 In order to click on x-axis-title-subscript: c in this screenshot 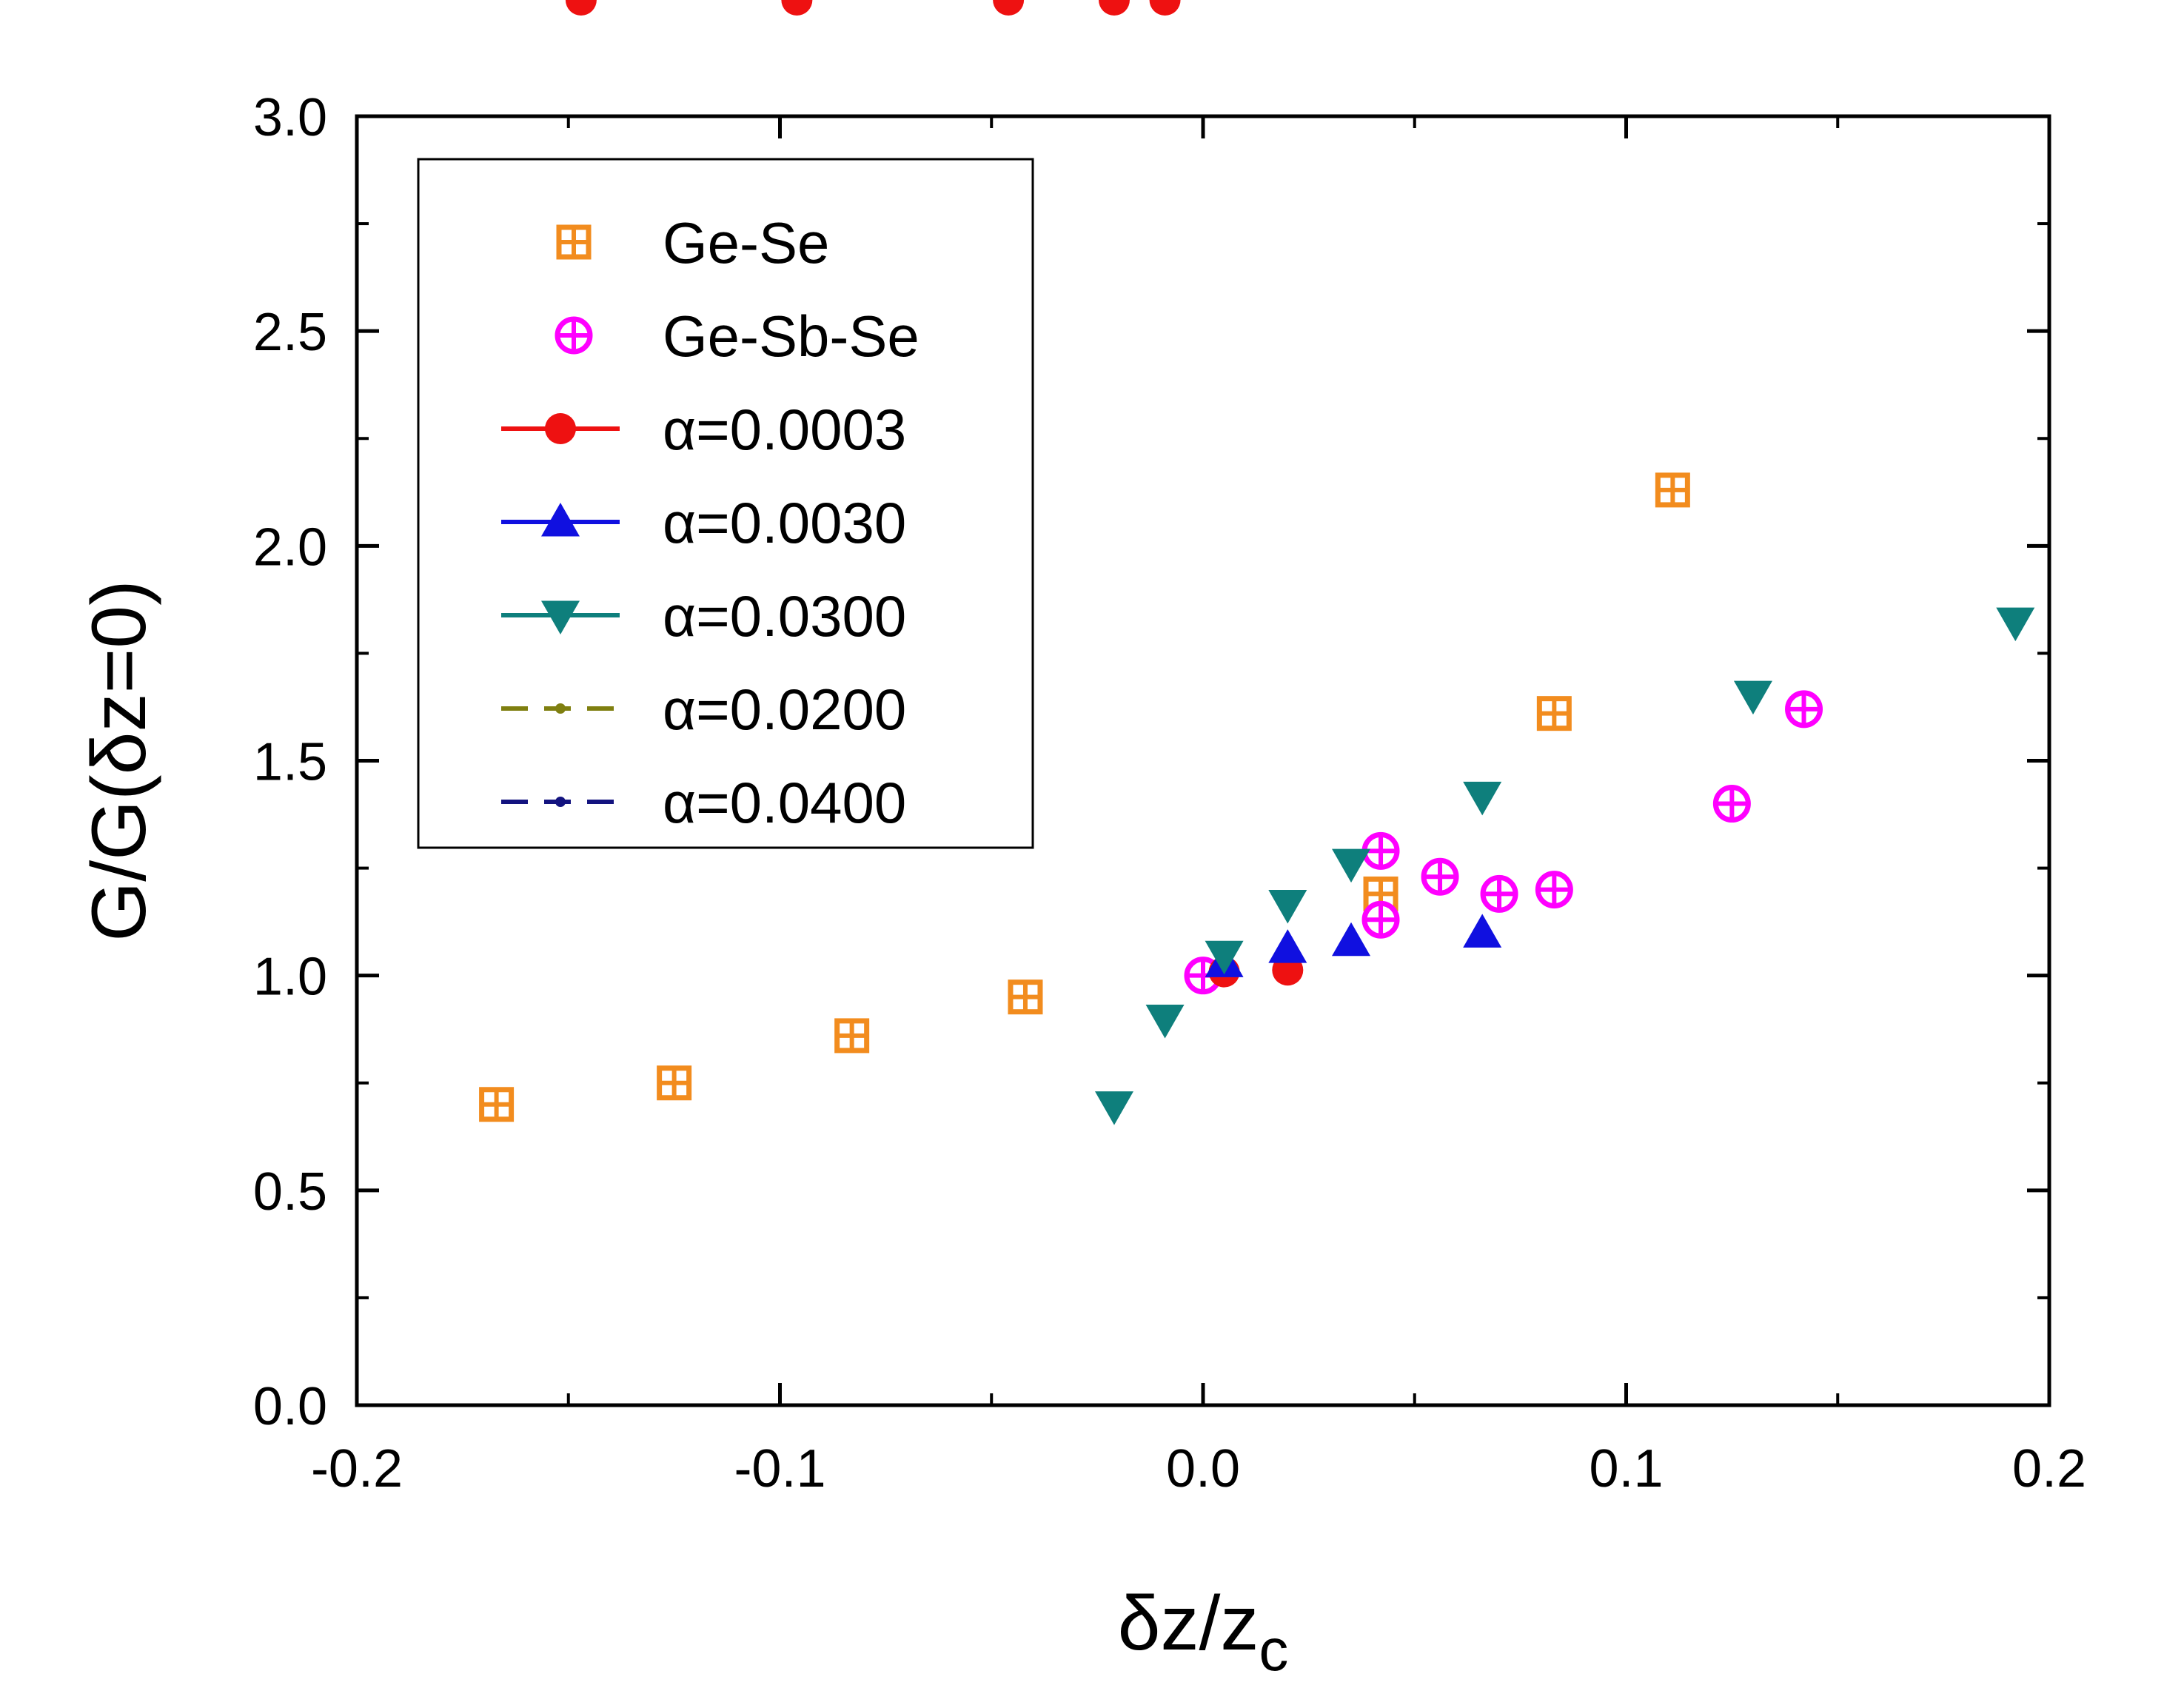, I will do `click(1274, 1650)`.